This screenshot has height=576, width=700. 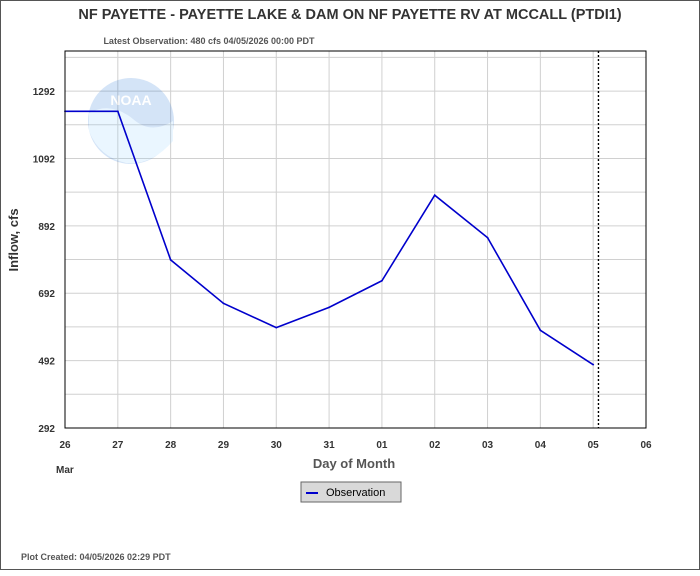 I want to click on y-tick-label: 892, so click(x=46, y=227).